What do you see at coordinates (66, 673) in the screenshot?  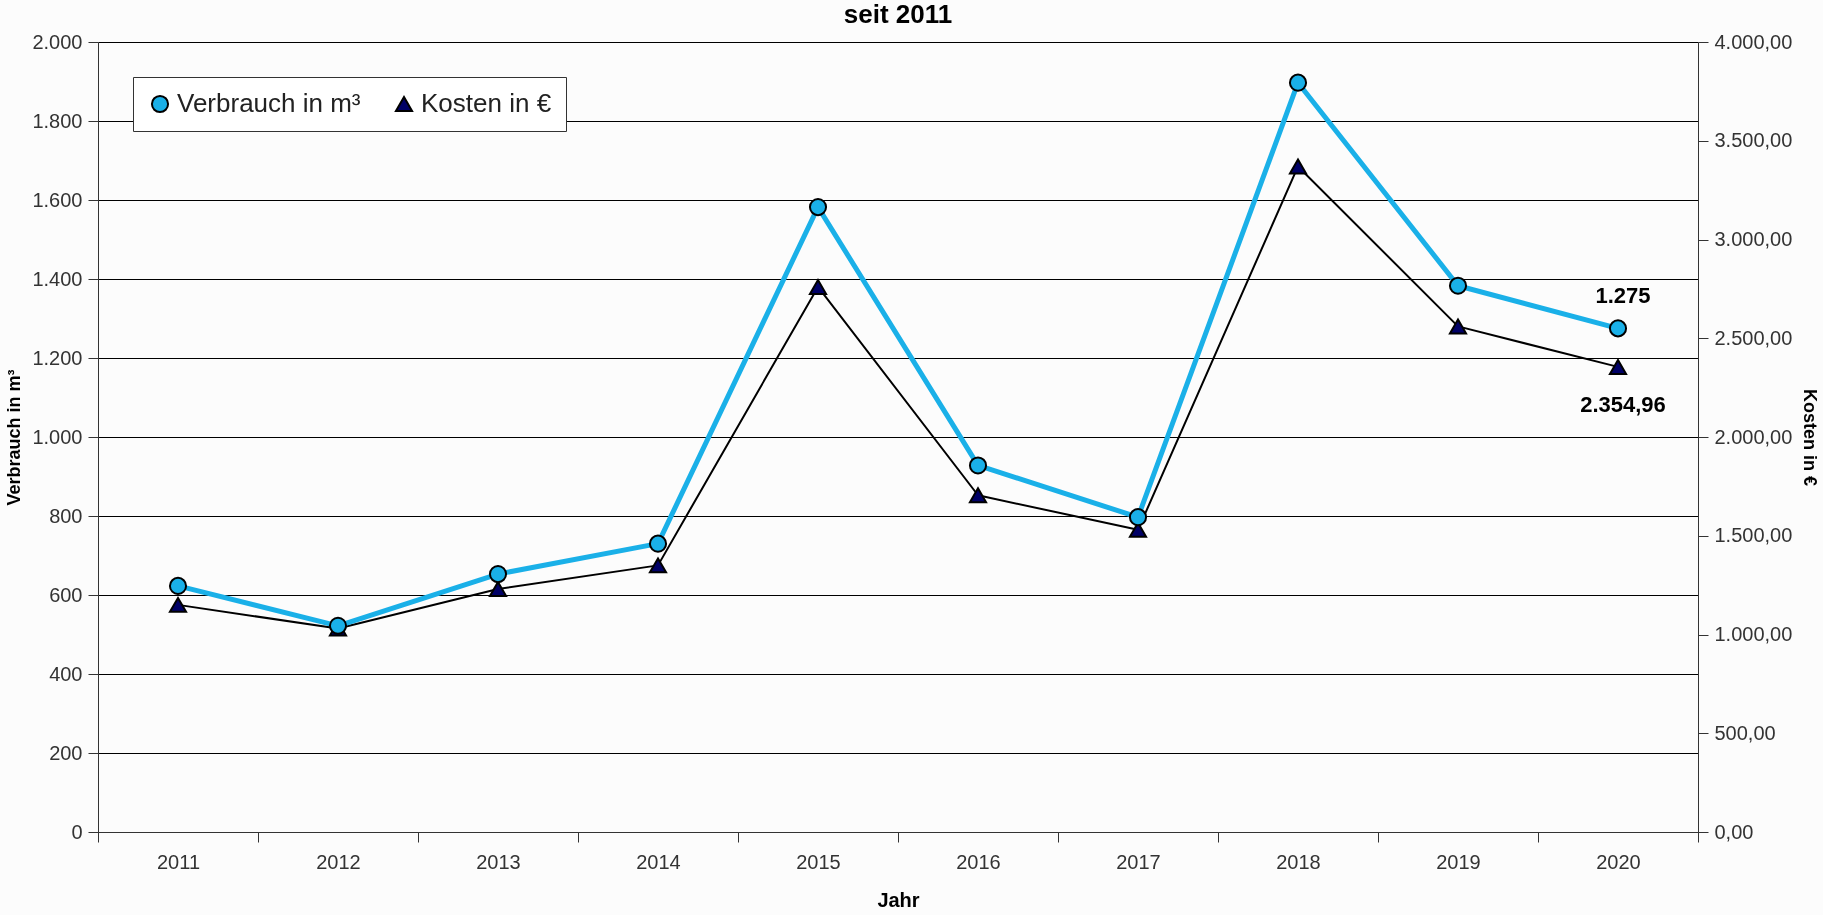 I see `y-tick-label: 400` at bounding box center [66, 673].